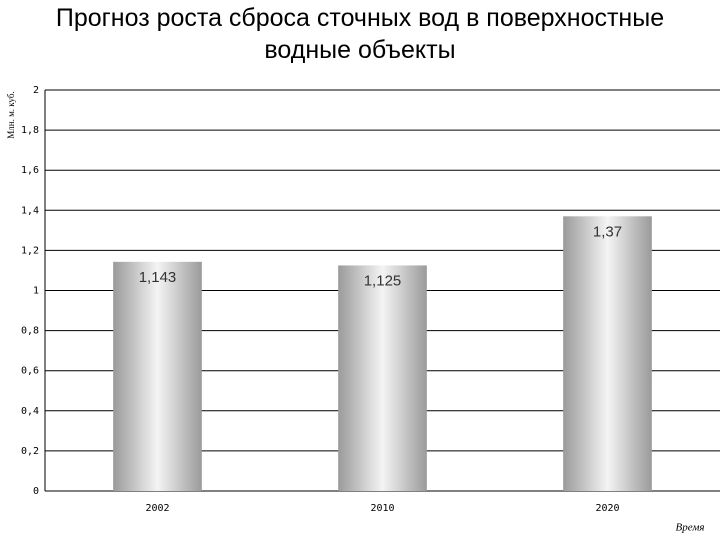 The image size is (720, 540). I want to click on x-tick-label: 2020, so click(607, 508).